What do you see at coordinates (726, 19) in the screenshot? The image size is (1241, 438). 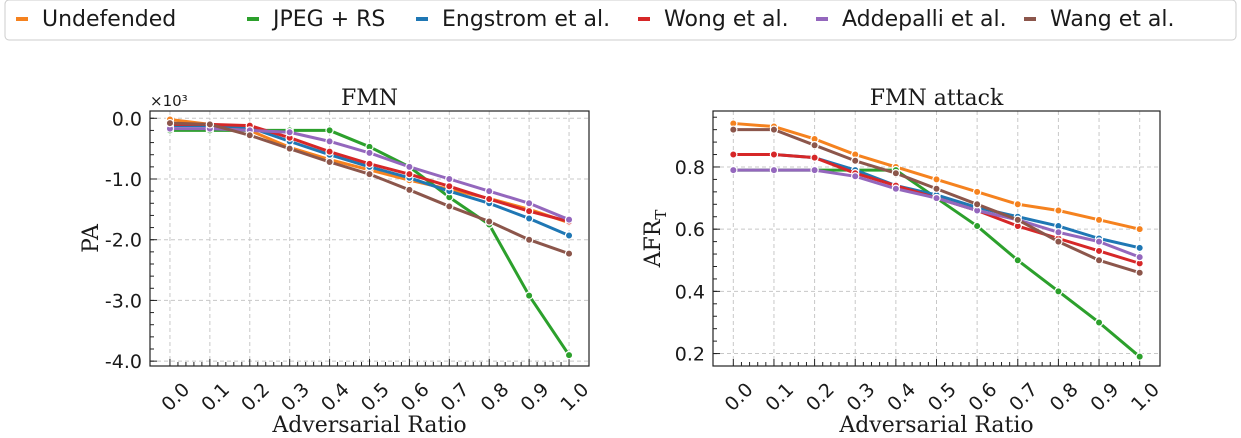 I see `legend-label: Wong et al.` at bounding box center [726, 19].